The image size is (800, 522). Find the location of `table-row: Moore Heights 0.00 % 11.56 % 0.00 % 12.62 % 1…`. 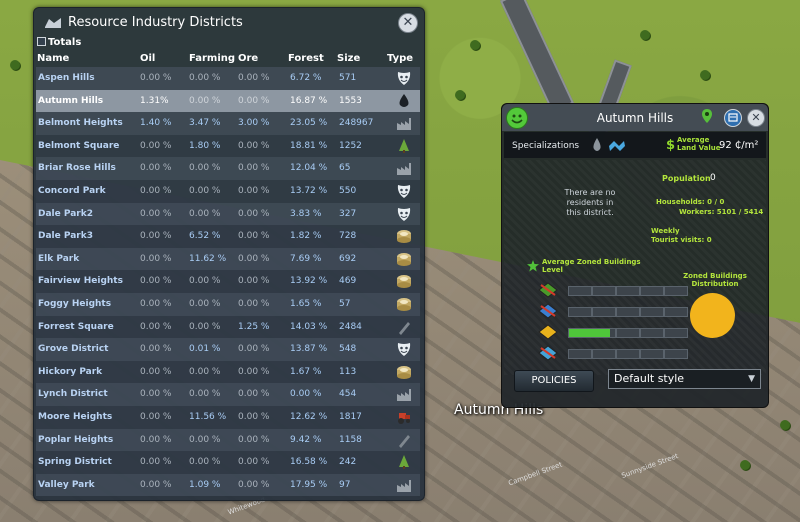

table-row: Moore Heights 0.00 % 11.56 % 0.00 % 12.62 % 1… is located at coordinates (228, 417).